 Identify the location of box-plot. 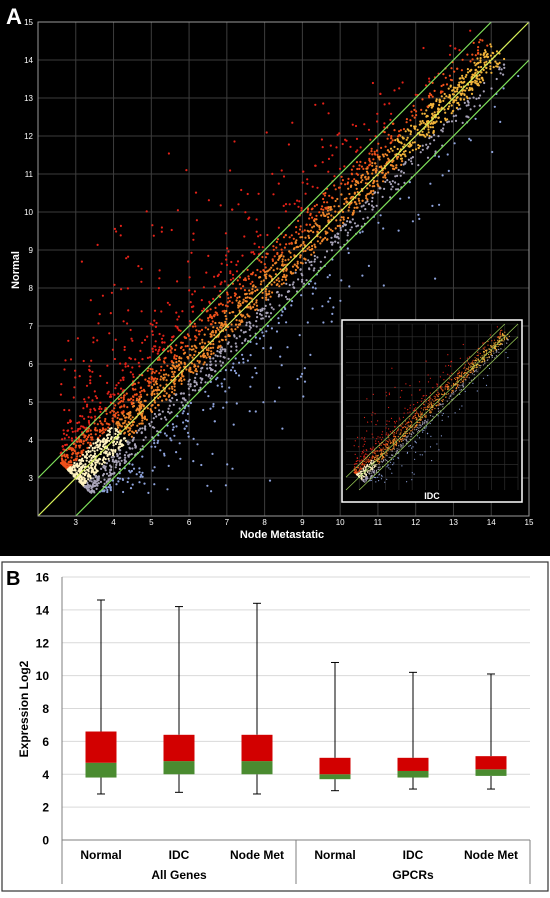
(413, 730).